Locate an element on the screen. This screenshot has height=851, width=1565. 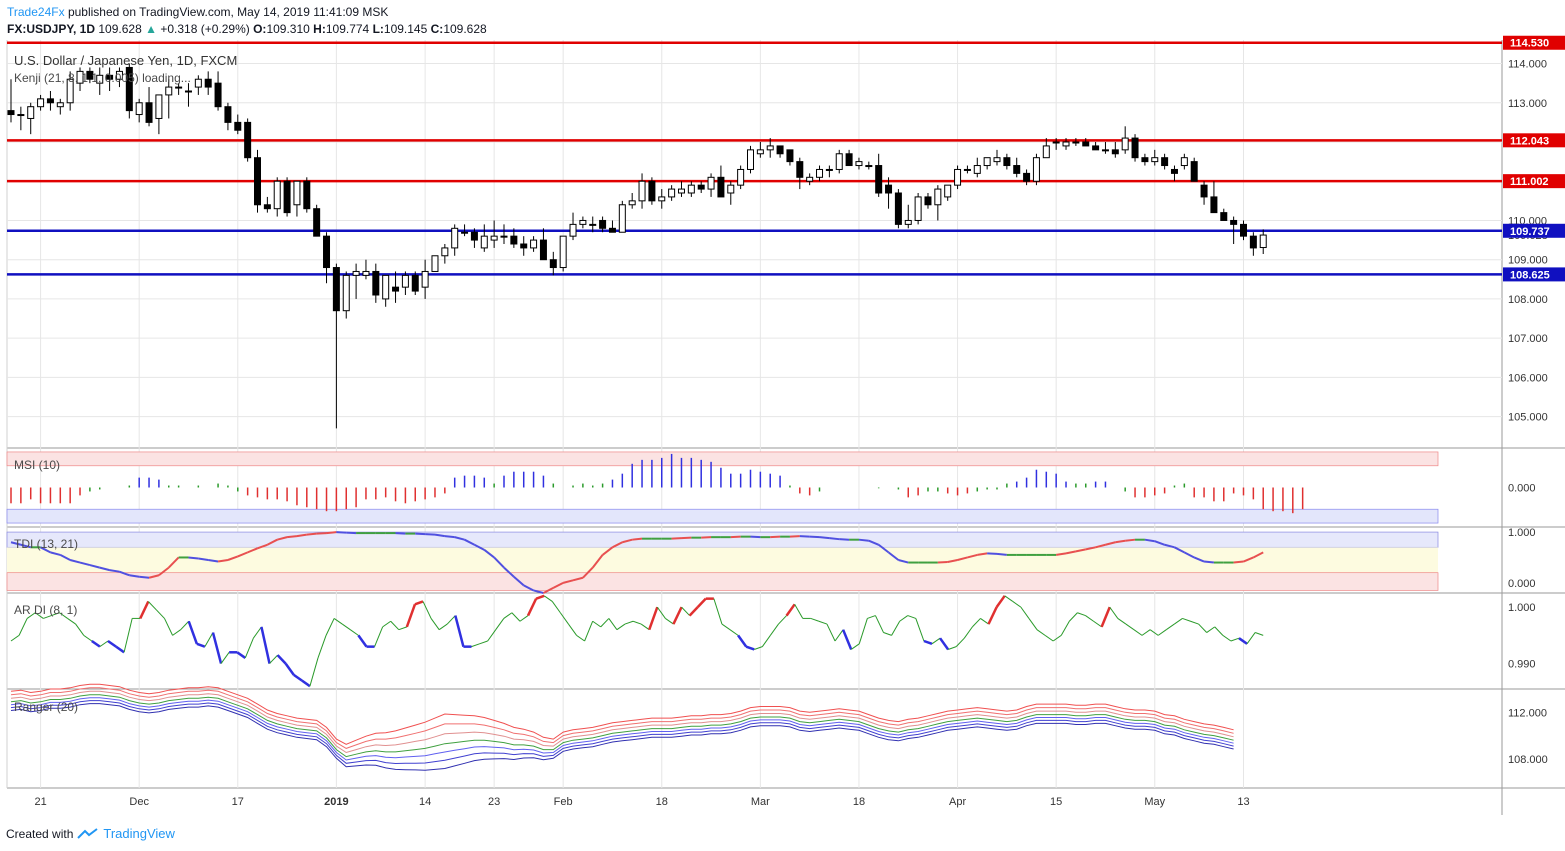
publisher-name: Trade24Fx is located at coordinates (36, 12).